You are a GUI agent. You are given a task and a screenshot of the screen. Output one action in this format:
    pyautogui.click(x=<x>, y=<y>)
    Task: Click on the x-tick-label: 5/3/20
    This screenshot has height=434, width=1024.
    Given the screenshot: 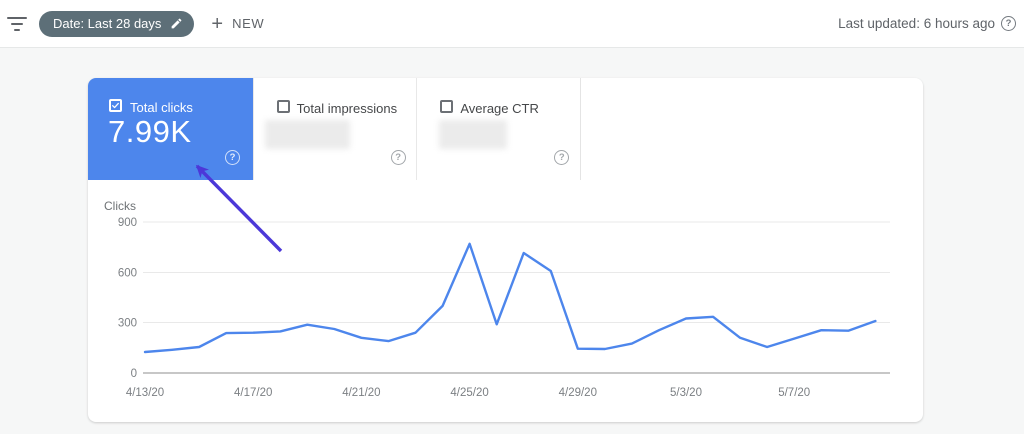 What is the action you would take?
    pyautogui.click(x=686, y=393)
    